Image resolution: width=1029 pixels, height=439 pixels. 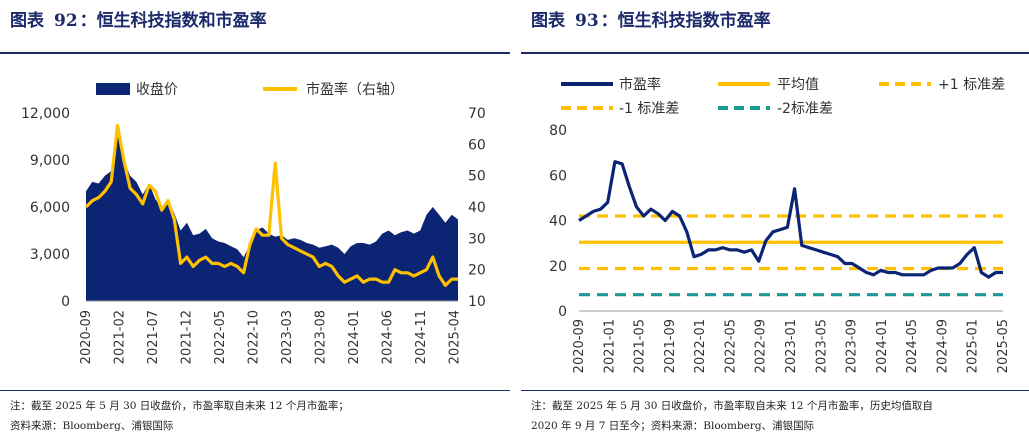 What do you see at coordinates (558, 176) in the screenshot?
I see `y-tick-label: 60` at bounding box center [558, 176].